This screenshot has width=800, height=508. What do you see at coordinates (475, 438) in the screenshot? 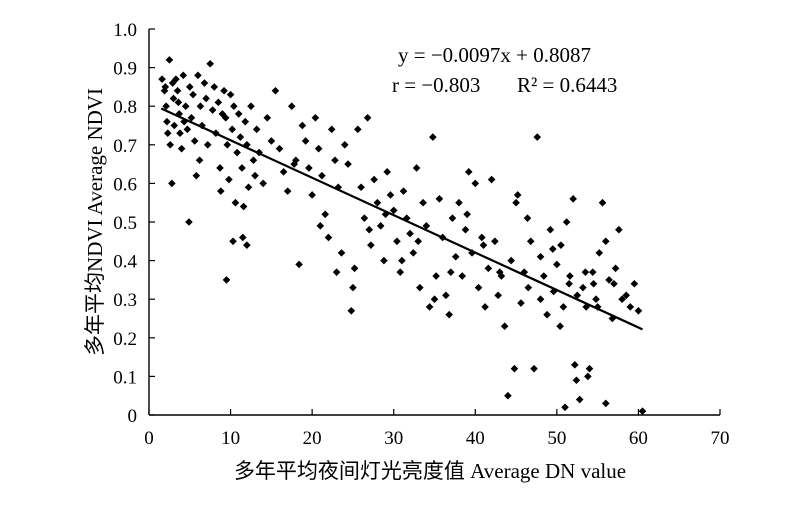
I see `x-tick-label: 40` at bounding box center [475, 438].